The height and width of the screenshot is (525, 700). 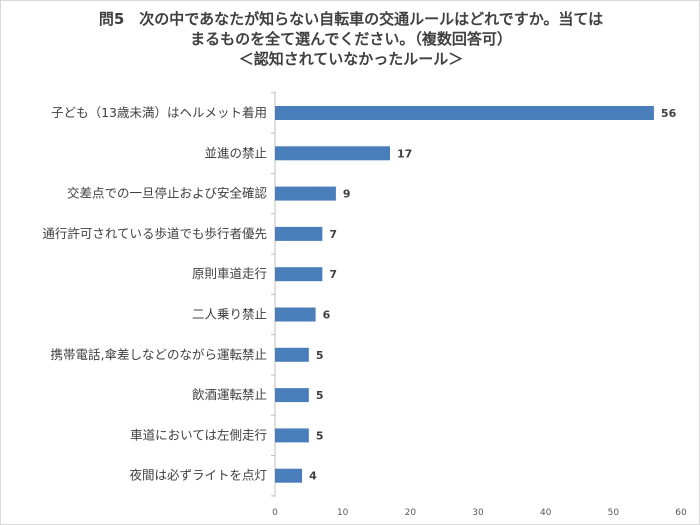 What do you see at coordinates (404, 153) in the screenshot?
I see `data-label: 17` at bounding box center [404, 153].